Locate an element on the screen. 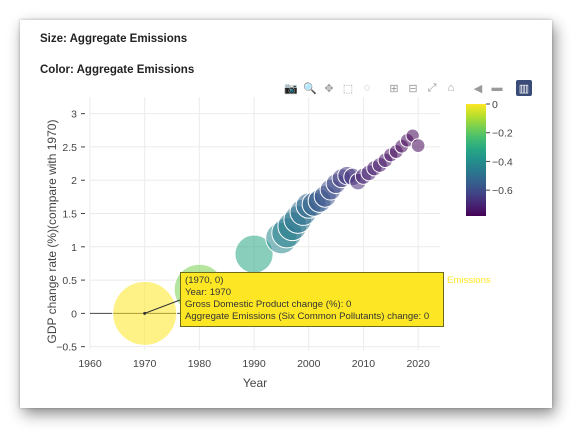 Image resolution: width=573 pixels, height=432 pixels. colorbar-tick-label: −0.4 is located at coordinates (502, 162).